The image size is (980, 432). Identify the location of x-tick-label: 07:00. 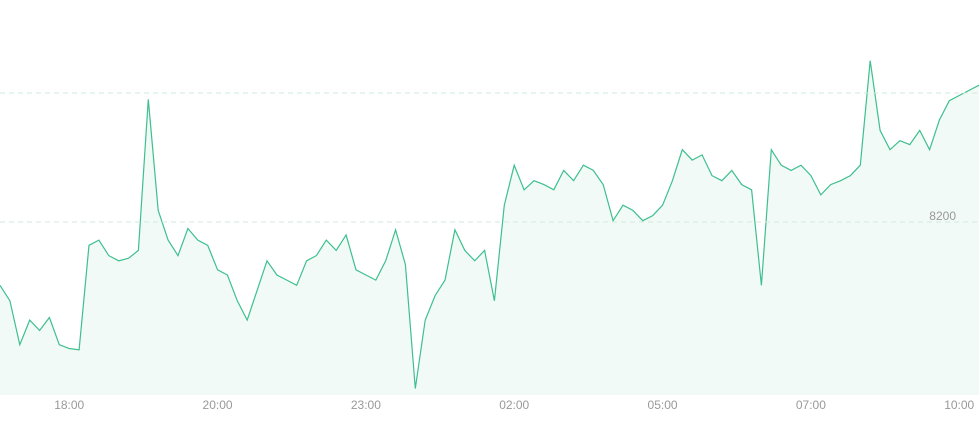
(811, 405).